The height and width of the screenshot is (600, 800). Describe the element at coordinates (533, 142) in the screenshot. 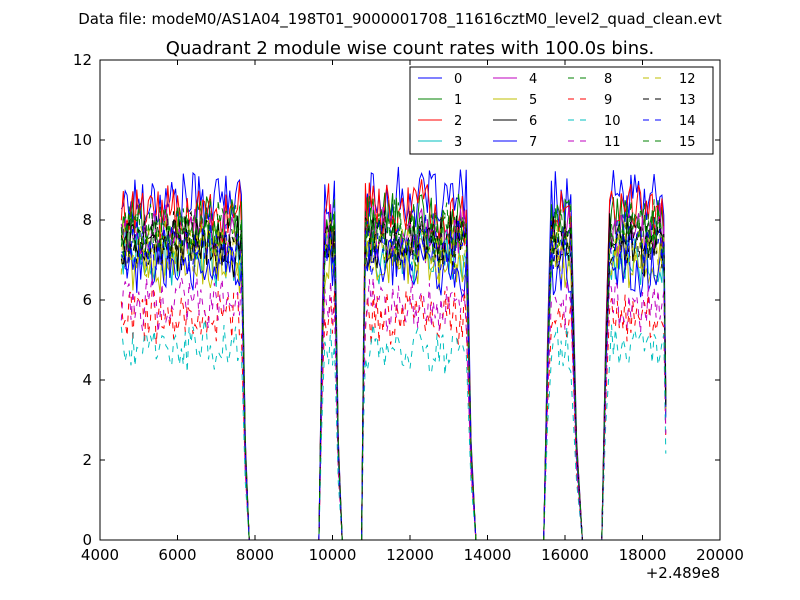

I see `legend-label-7: 7` at that location.